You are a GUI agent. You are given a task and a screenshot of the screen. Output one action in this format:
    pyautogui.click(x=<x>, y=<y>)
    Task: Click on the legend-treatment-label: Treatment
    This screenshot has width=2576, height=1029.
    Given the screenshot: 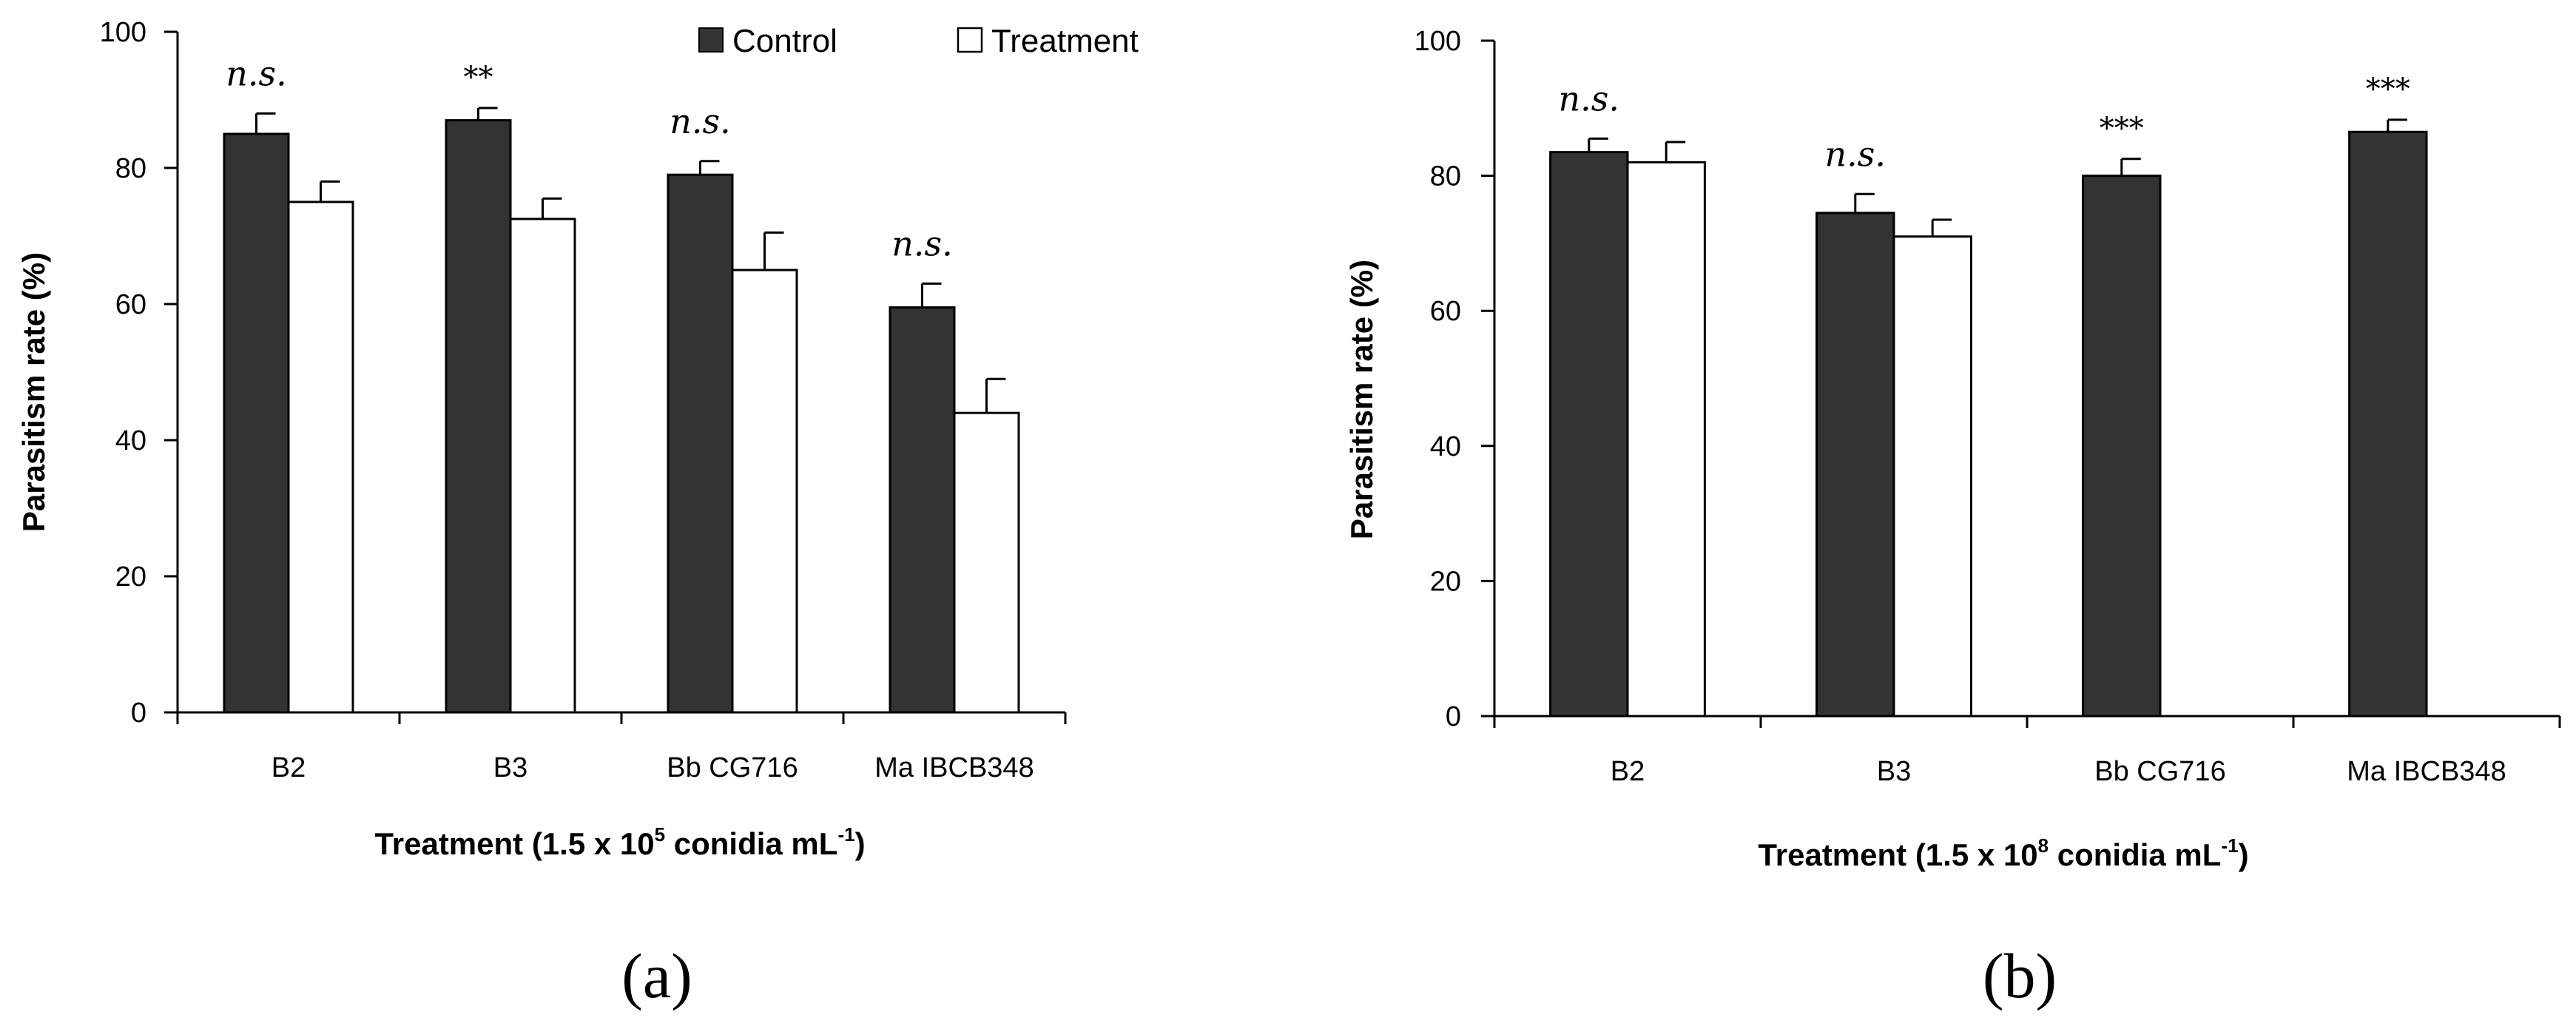 What is the action you would take?
    pyautogui.click(x=1065, y=41)
    